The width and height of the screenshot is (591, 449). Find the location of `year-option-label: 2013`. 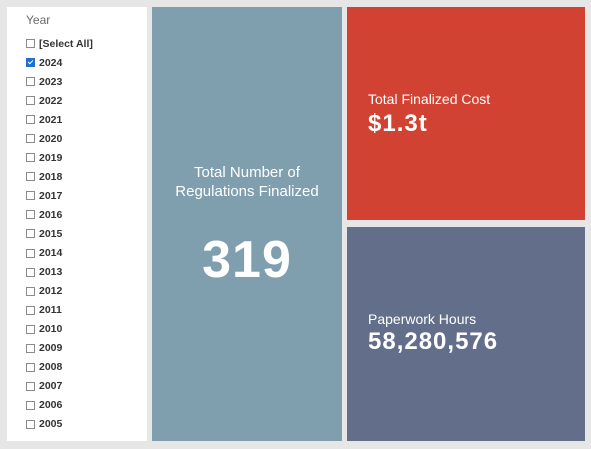

year-option-label: 2013 is located at coordinates (51, 272).